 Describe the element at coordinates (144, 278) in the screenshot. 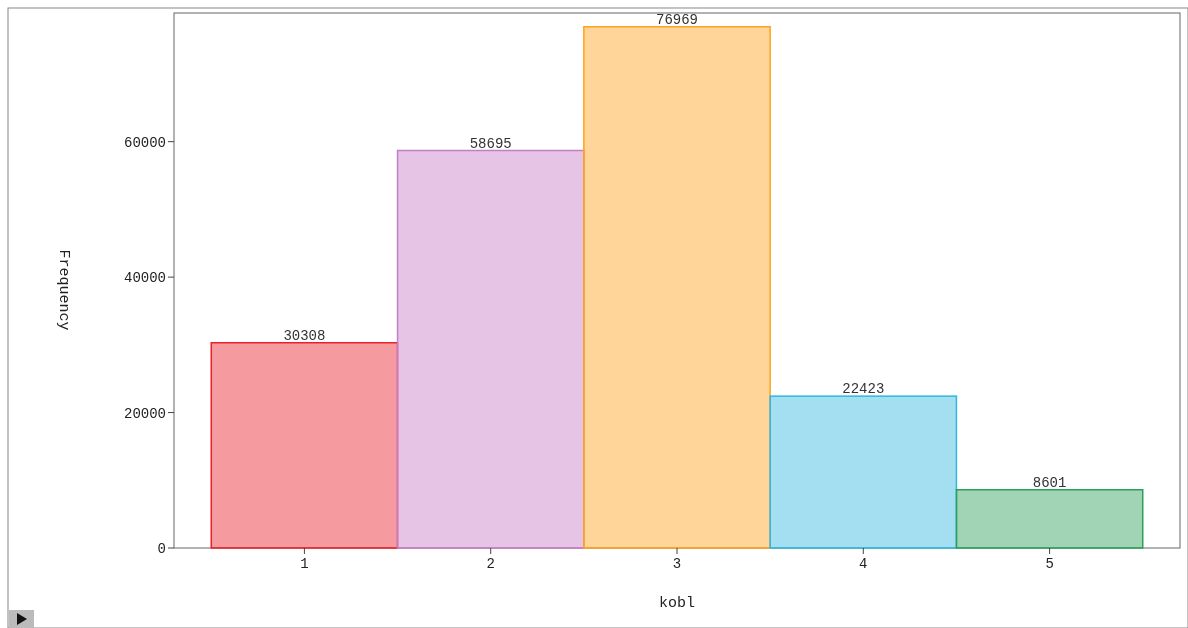

I see `y-tick-label: 40000` at that location.